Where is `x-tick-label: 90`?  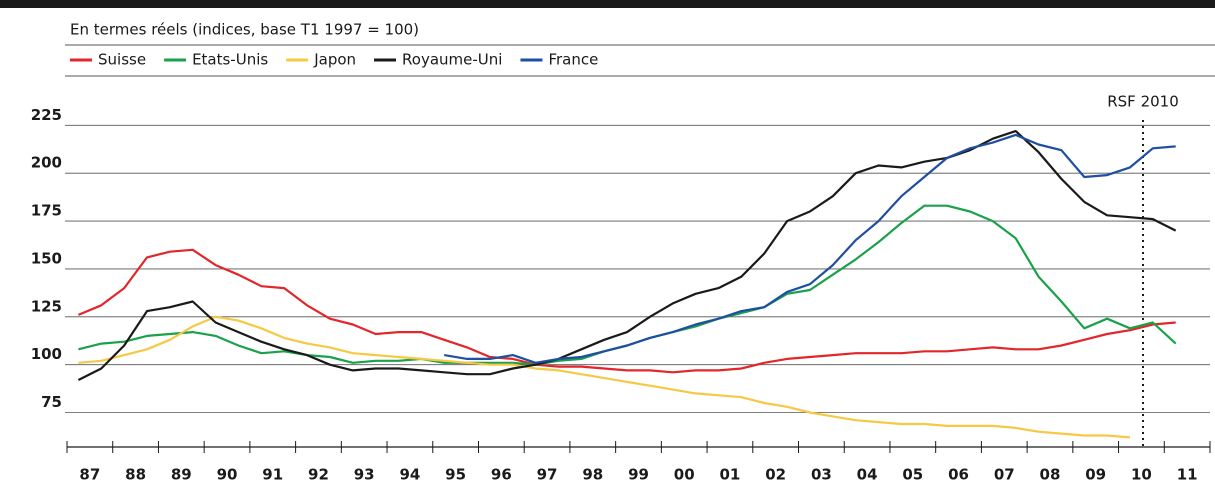
x-tick-label: 90 is located at coordinates (227, 475).